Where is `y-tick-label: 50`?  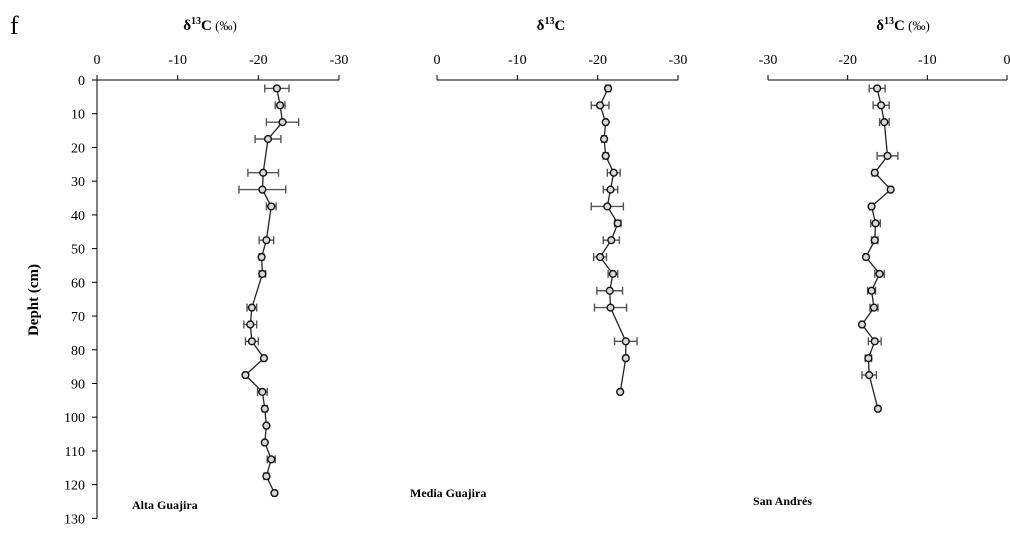
y-tick-label: 50 is located at coordinates (78, 250).